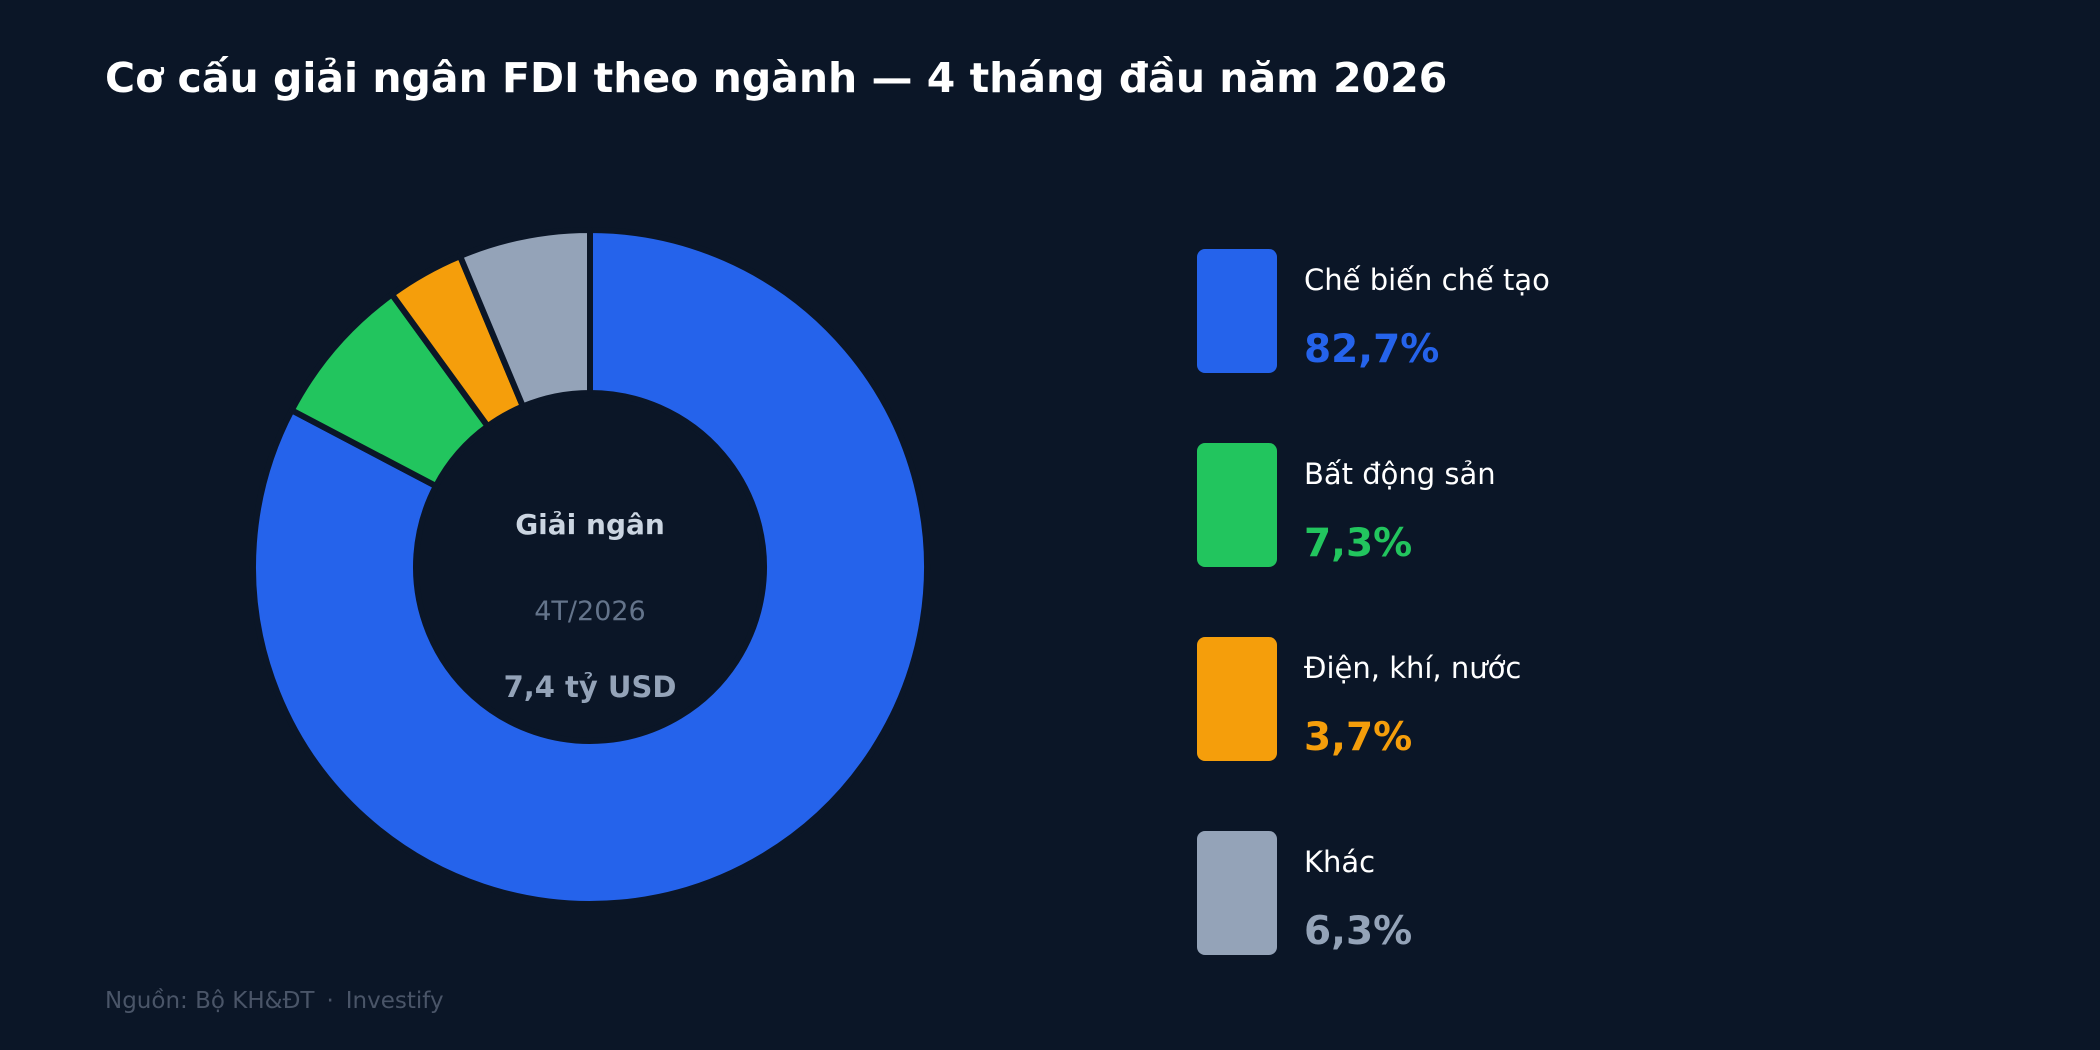  What do you see at coordinates (590, 524) in the screenshot?
I see `center-label: Giải ngân` at bounding box center [590, 524].